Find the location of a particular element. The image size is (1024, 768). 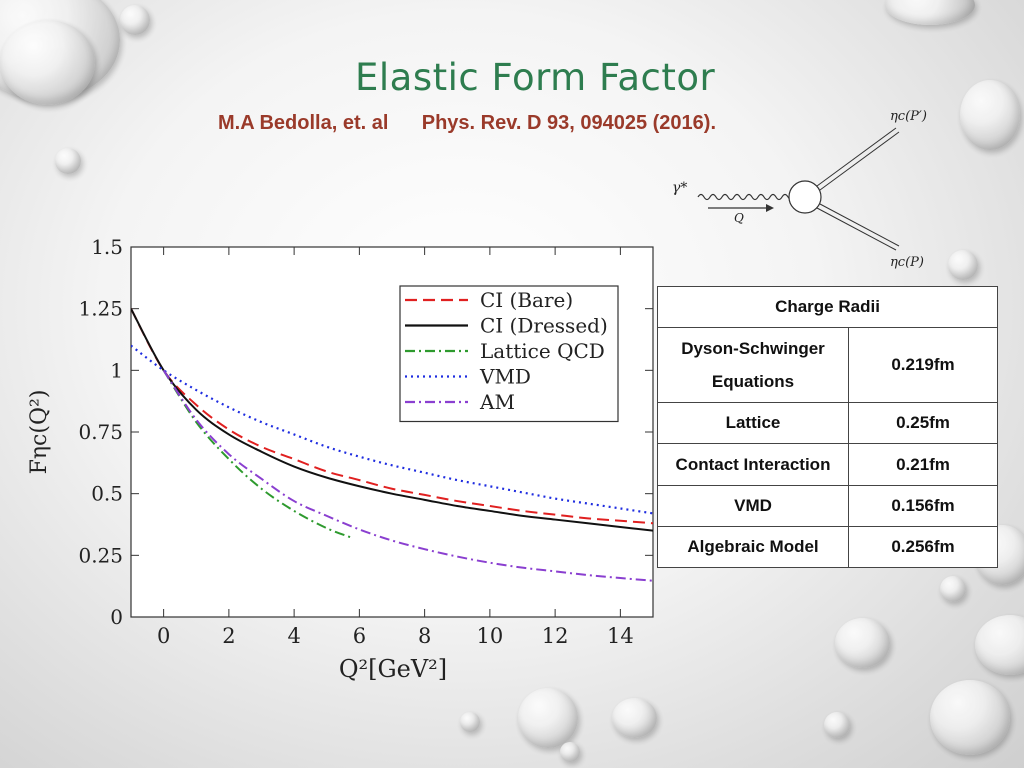

y-axis-label: Fηc(Q²) is located at coordinates (39, 432).